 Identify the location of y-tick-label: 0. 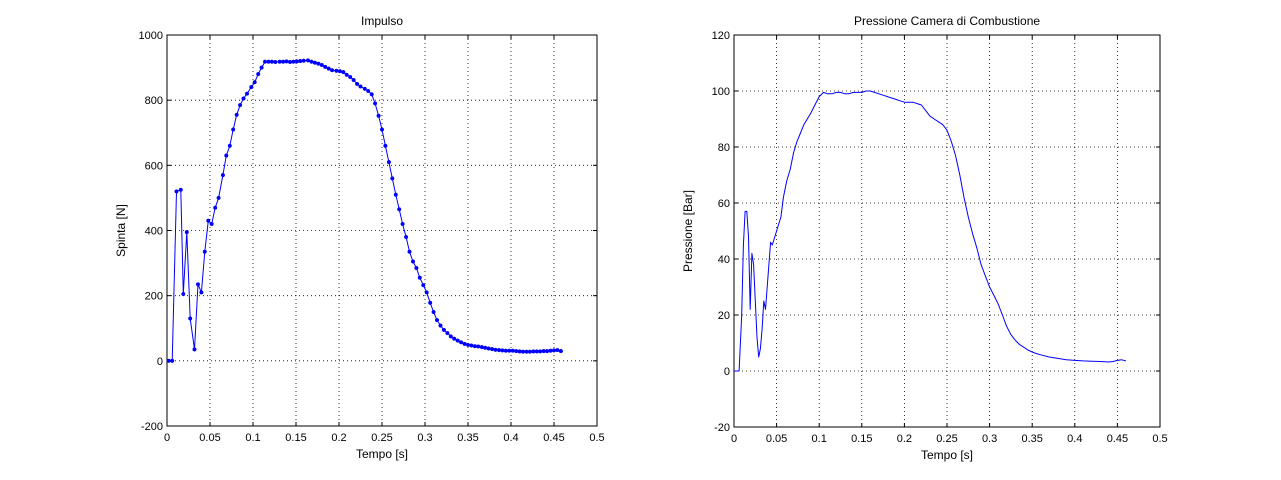
(160, 362).